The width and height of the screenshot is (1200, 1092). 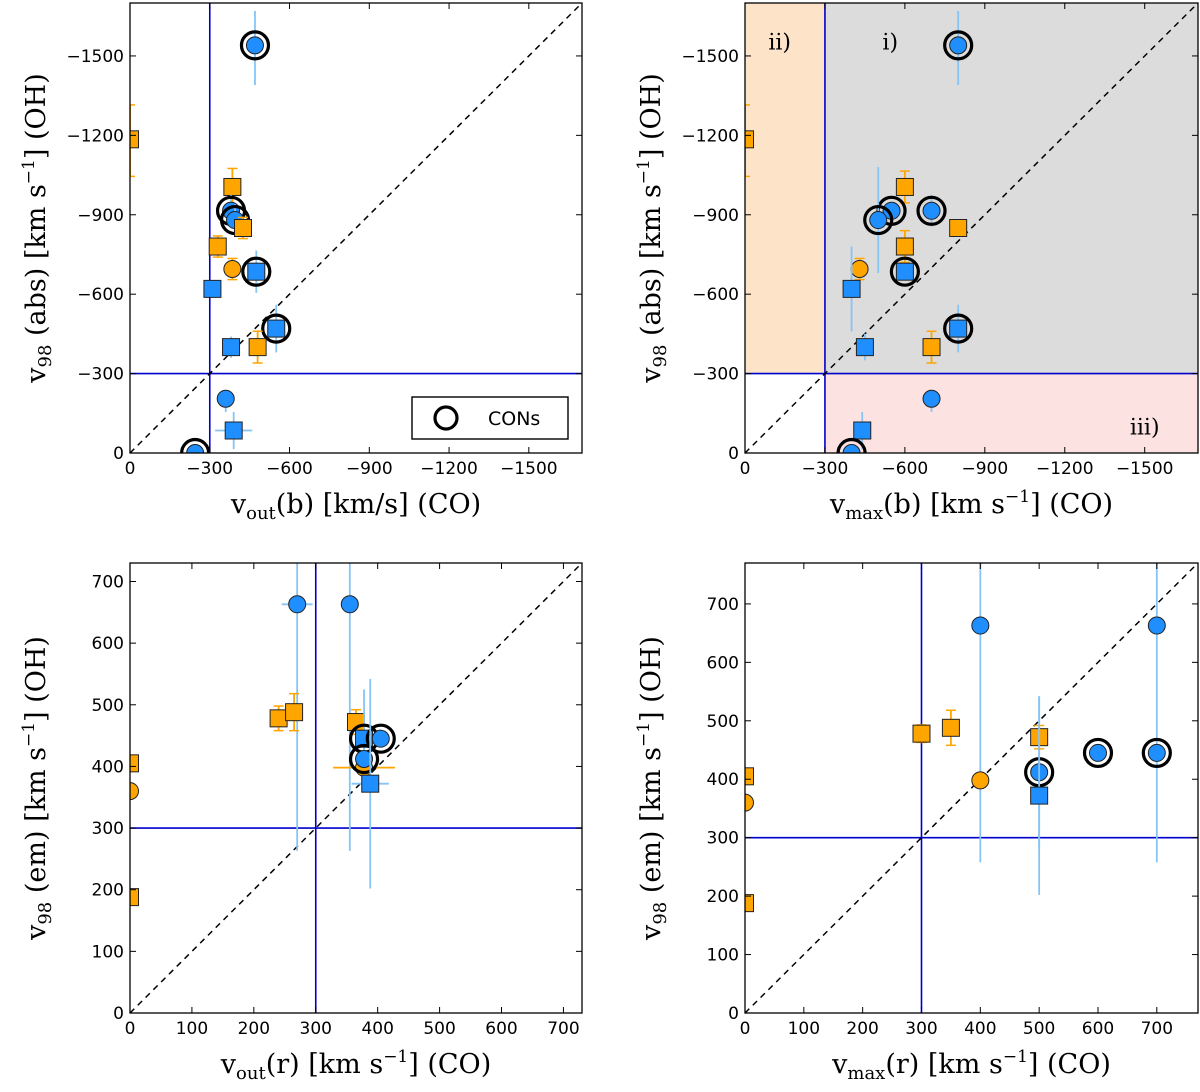 What do you see at coordinates (108, 644) in the screenshot?
I see `y-tick-label: 600` at bounding box center [108, 644].